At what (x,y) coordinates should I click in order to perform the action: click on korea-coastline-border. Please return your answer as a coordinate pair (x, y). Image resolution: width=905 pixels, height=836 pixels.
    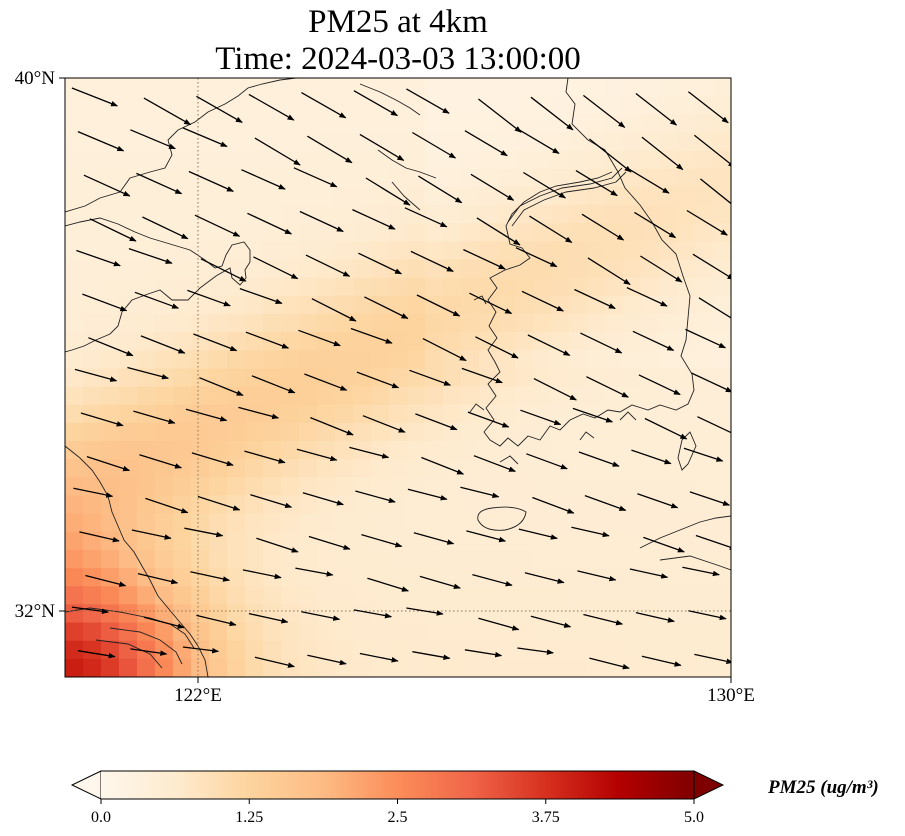
    Looking at the image, I should click on (565, 195).